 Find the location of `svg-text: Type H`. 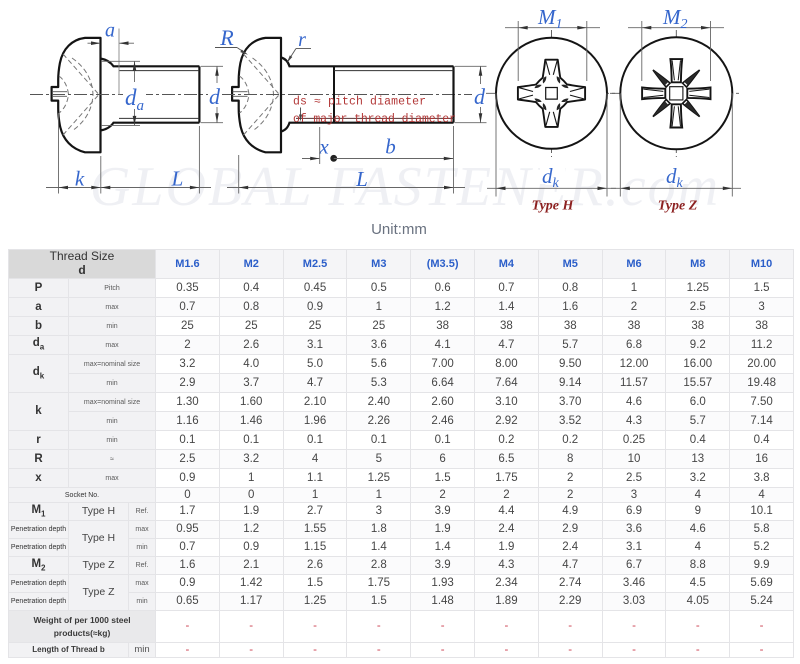

svg-text: Type H is located at coordinates (553, 206).